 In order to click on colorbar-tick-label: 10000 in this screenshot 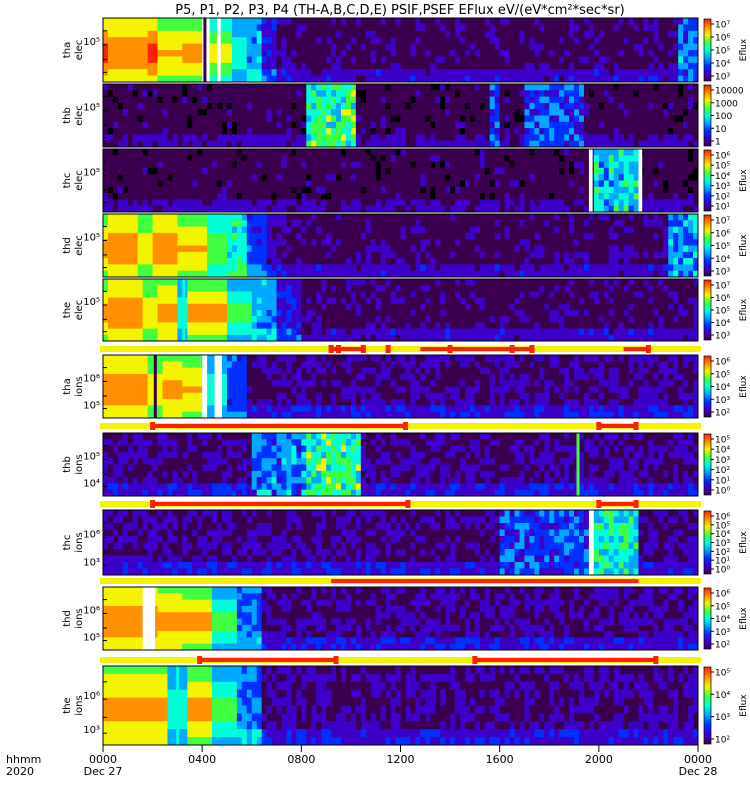, I will do `click(729, 92)`.